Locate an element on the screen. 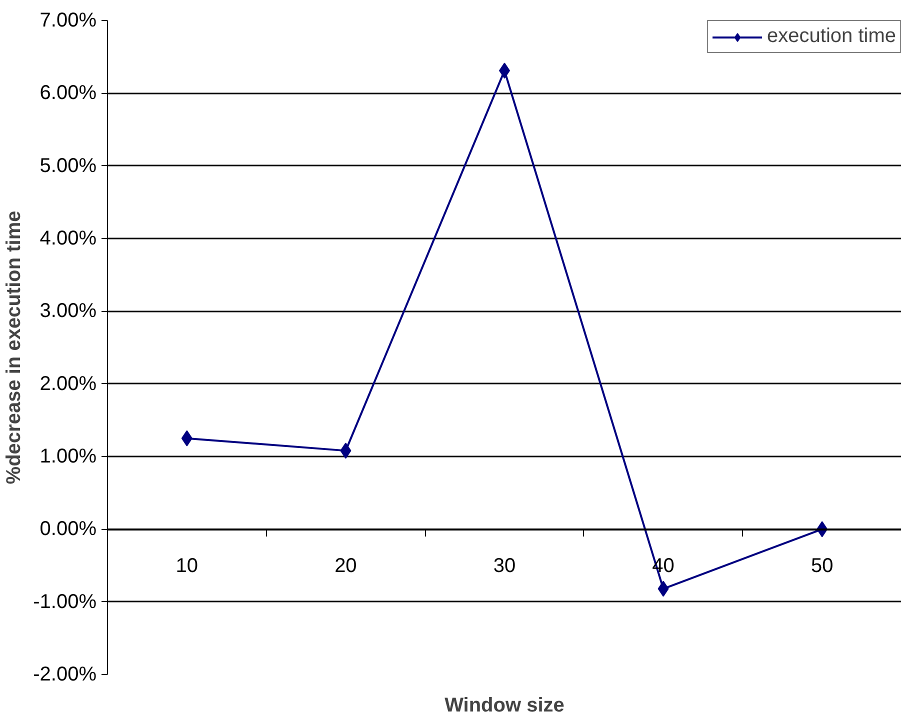  x-axis-title: Window size is located at coordinates (504, 705).